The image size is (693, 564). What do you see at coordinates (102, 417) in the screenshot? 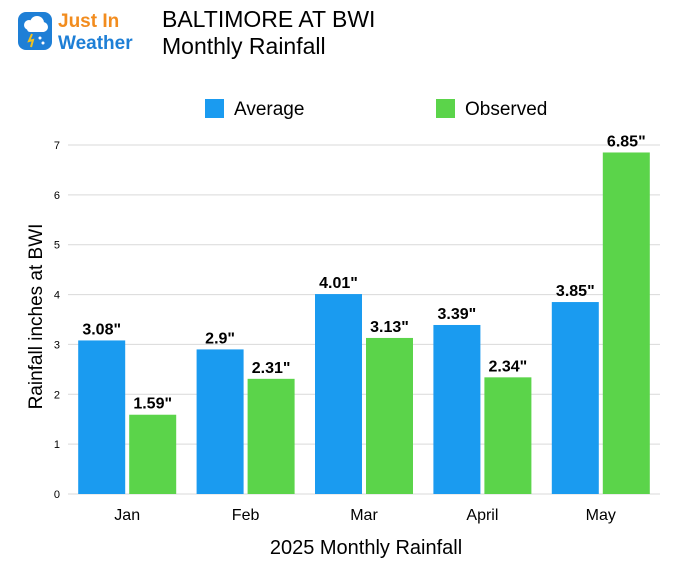
I see `bar-average-jan` at bounding box center [102, 417].